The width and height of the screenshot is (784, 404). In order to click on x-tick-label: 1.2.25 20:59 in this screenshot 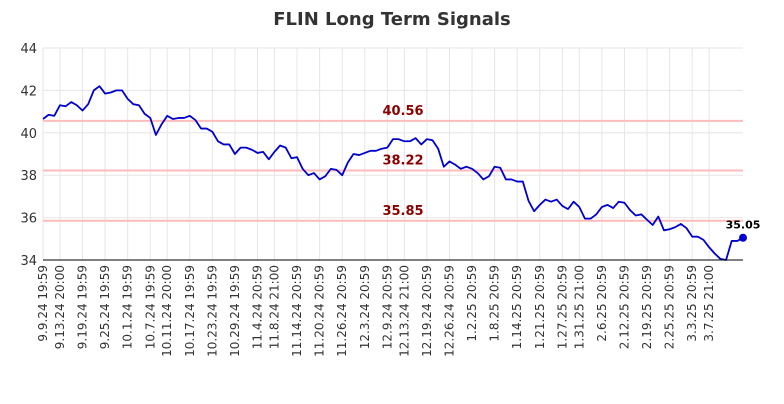, I will do `click(472, 303)`.